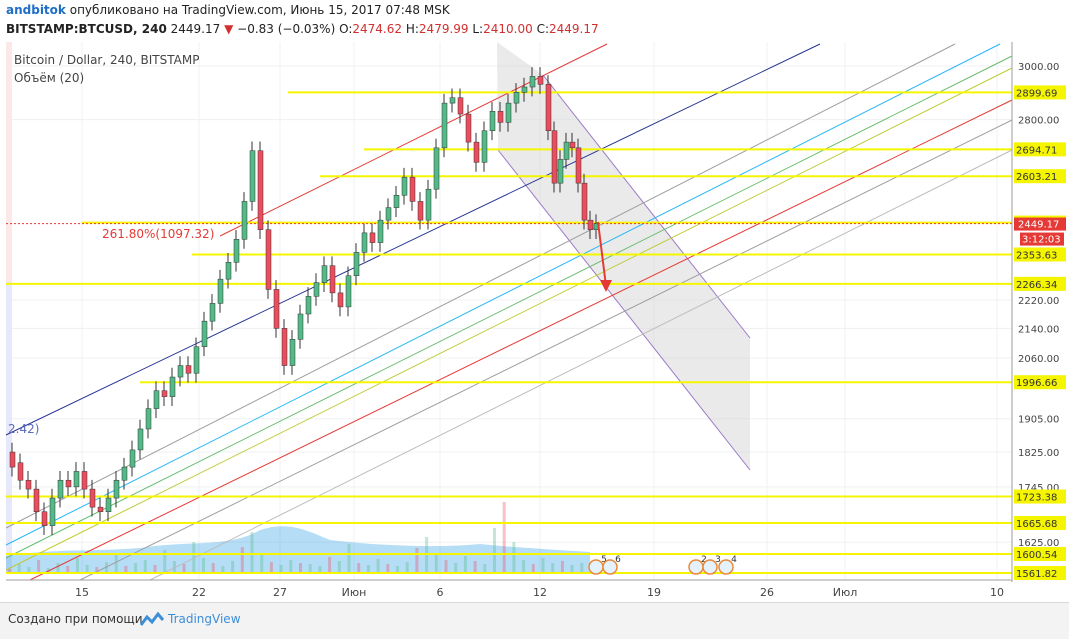 The image size is (1069, 639). Describe the element at coordinates (152, 618) in the screenshot. I see `tradingview-logo-icon` at that location.